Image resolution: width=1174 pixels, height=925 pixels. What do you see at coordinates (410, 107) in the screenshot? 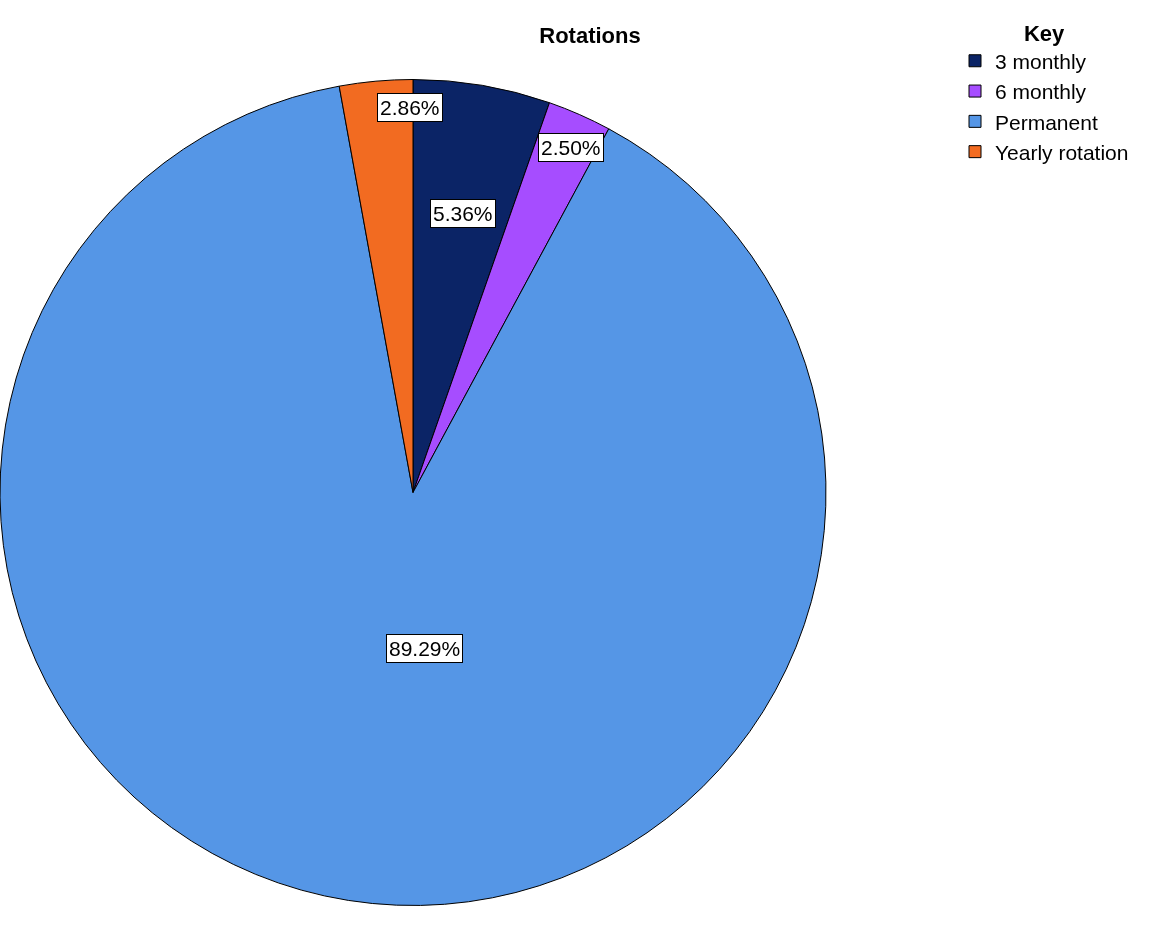
I see `data-label: 2.86%` at bounding box center [410, 107].